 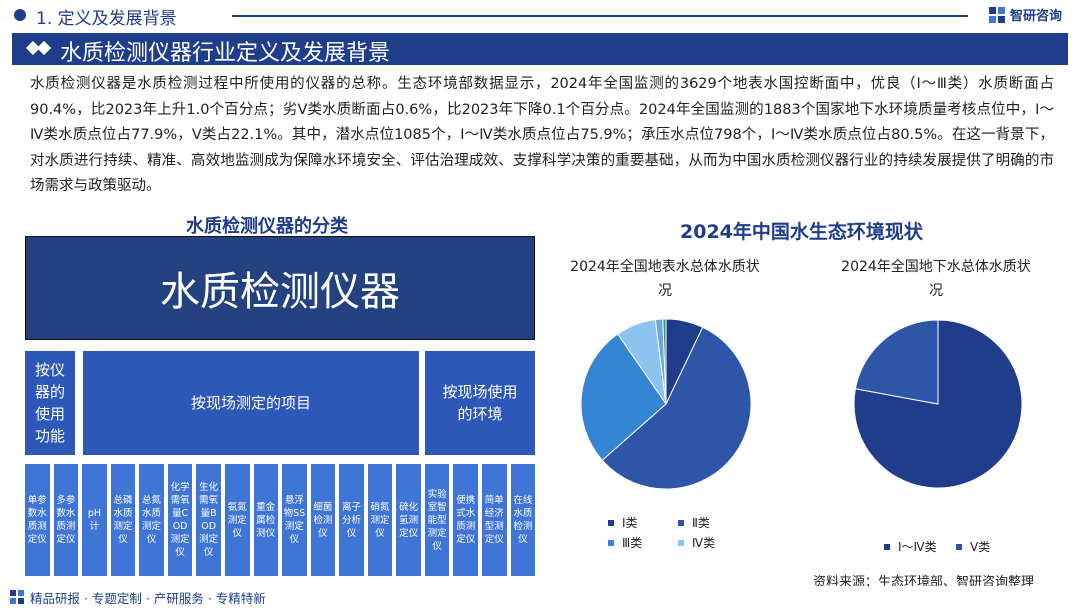 What do you see at coordinates (351, 520) in the screenshot?
I see `leaf-node: 离子分析仪` at bounding box center [351, 520].